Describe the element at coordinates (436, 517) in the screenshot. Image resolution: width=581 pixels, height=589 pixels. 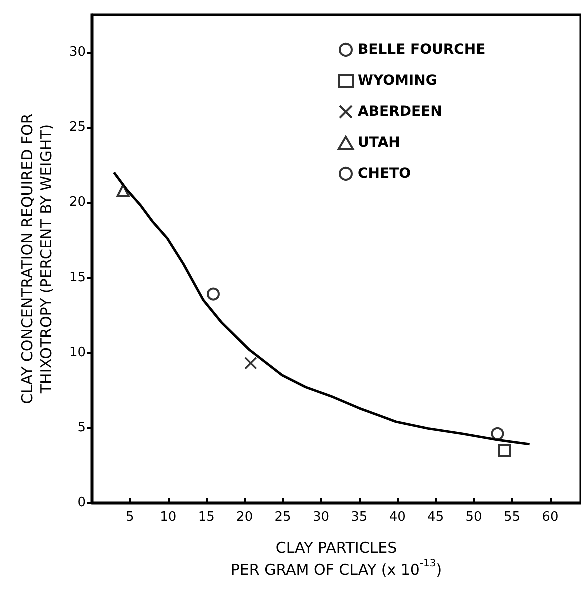
I see `x-tick-label: 45` at that location.